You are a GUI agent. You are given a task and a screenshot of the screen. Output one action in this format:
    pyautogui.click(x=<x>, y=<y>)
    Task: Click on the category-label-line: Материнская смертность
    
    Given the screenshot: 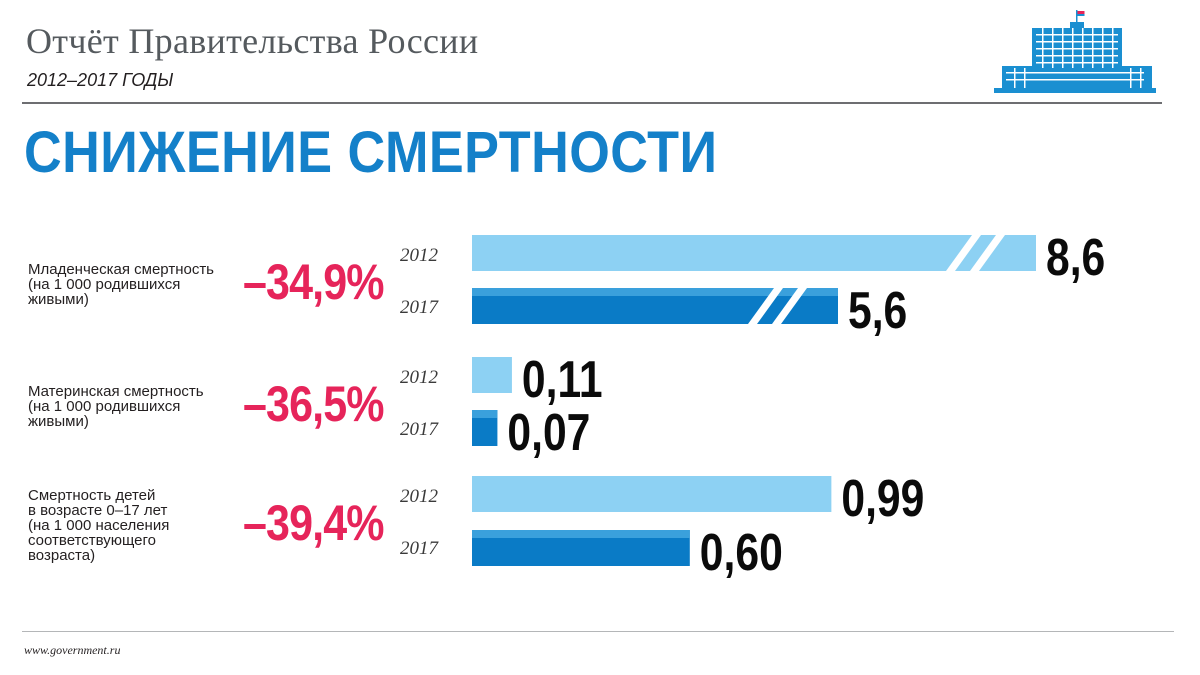 What is the action you would take?
    pyautogui.click(x=116, y=391)
    